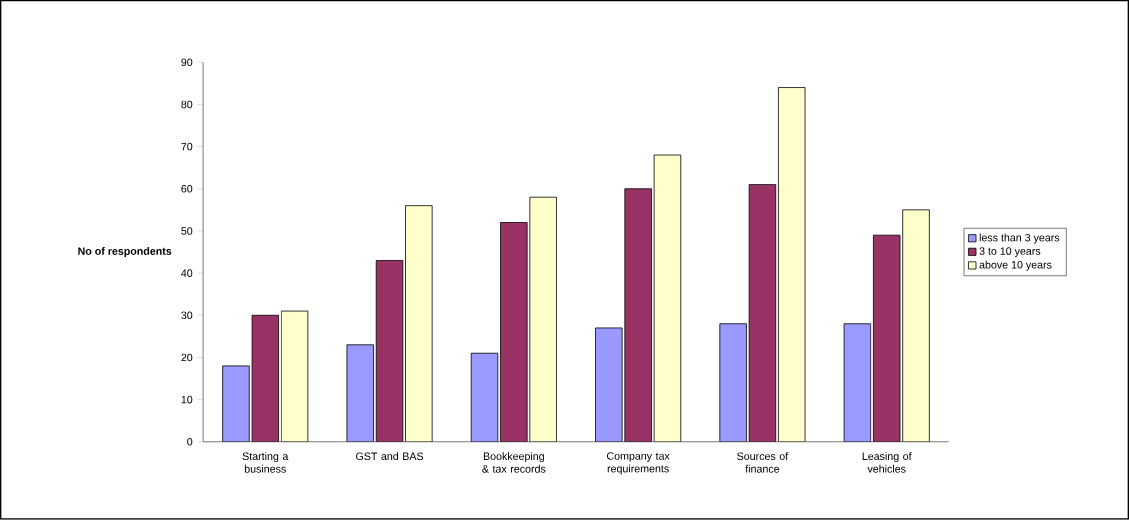 Image resolution: width=1129 pixels, height=520 pixels. What do you see at coordinates (187, 146) in the screenshot?
I see `y-tick-label: 70` at bounding box center [187, 146].